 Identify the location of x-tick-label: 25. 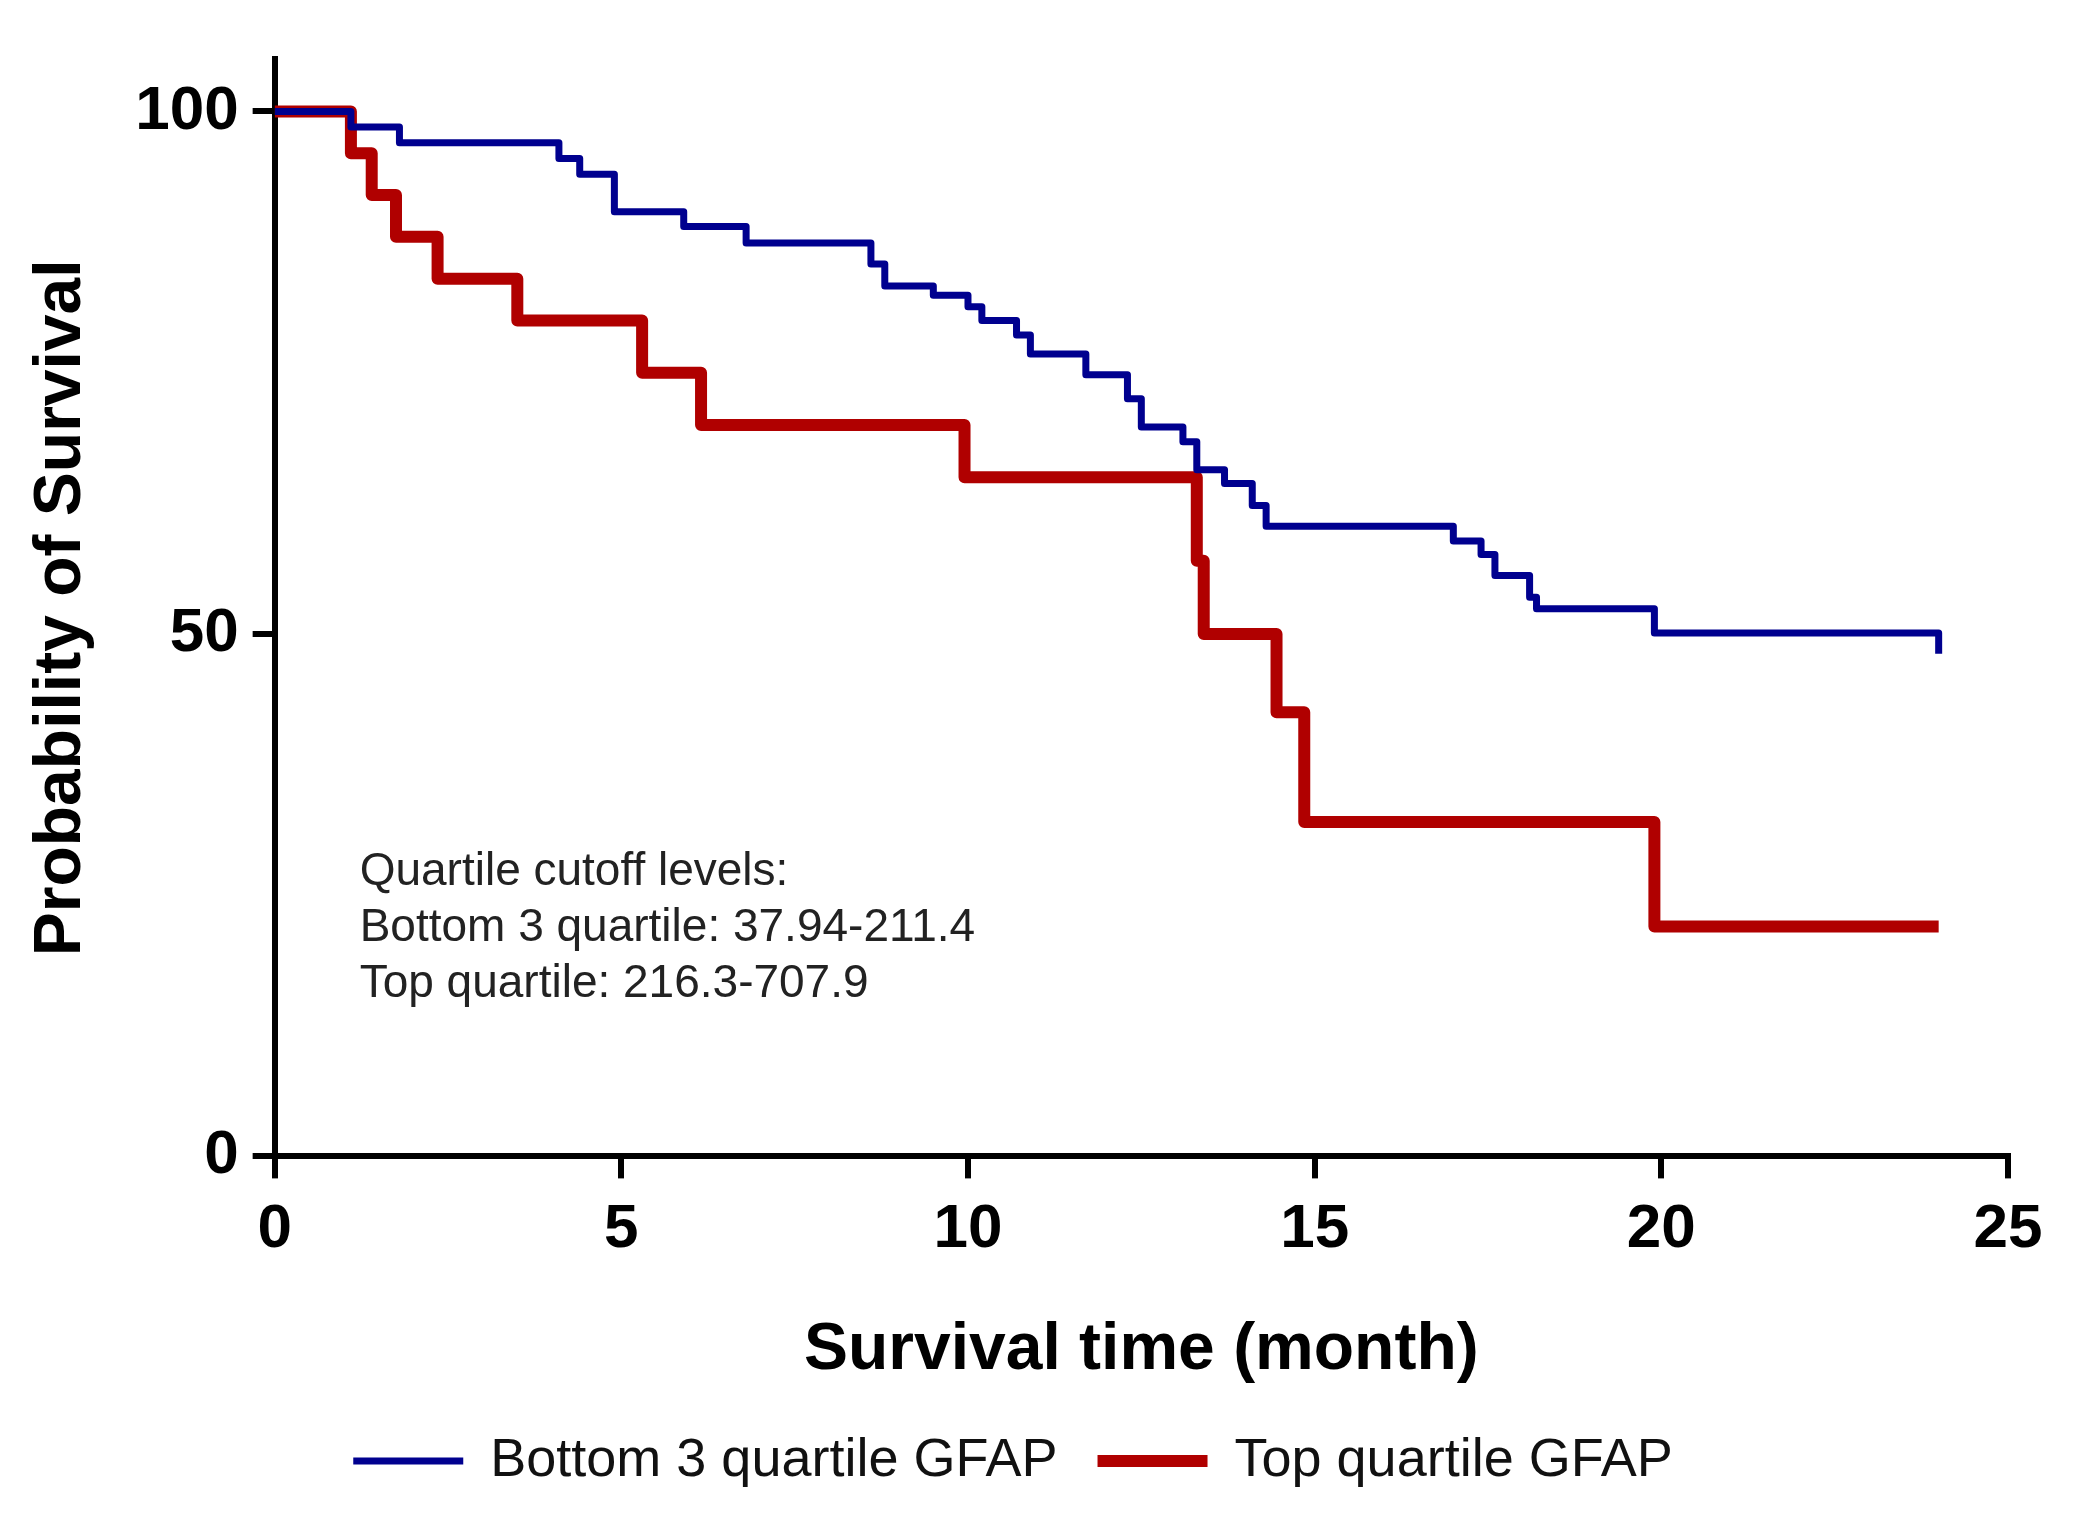
(2008, 1225).